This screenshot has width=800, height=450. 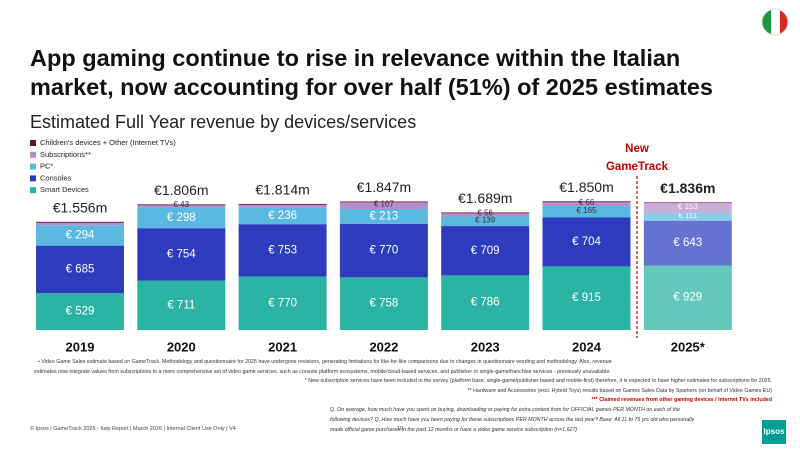 I want to click on value-label: € 153, so click(x=688, y=206).